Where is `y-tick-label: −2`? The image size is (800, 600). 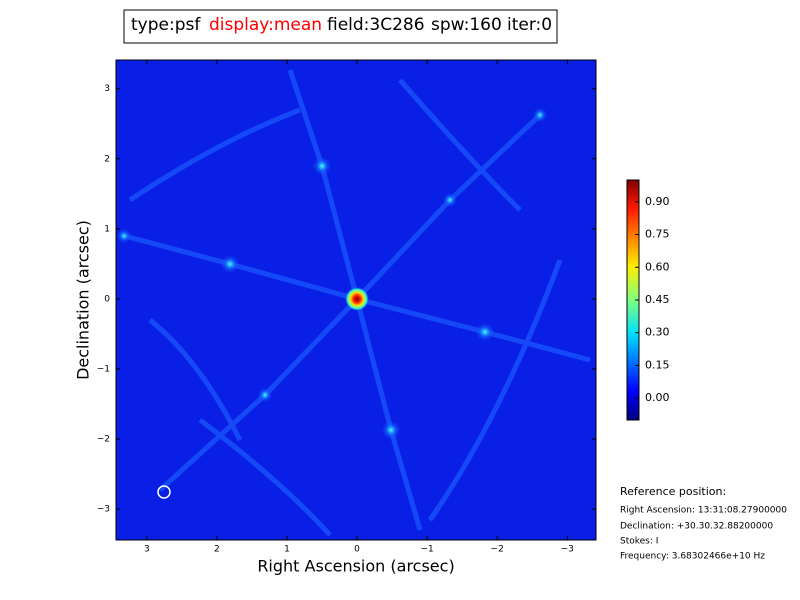
y-tick-label: −2 is located at coordinates (103, 440).